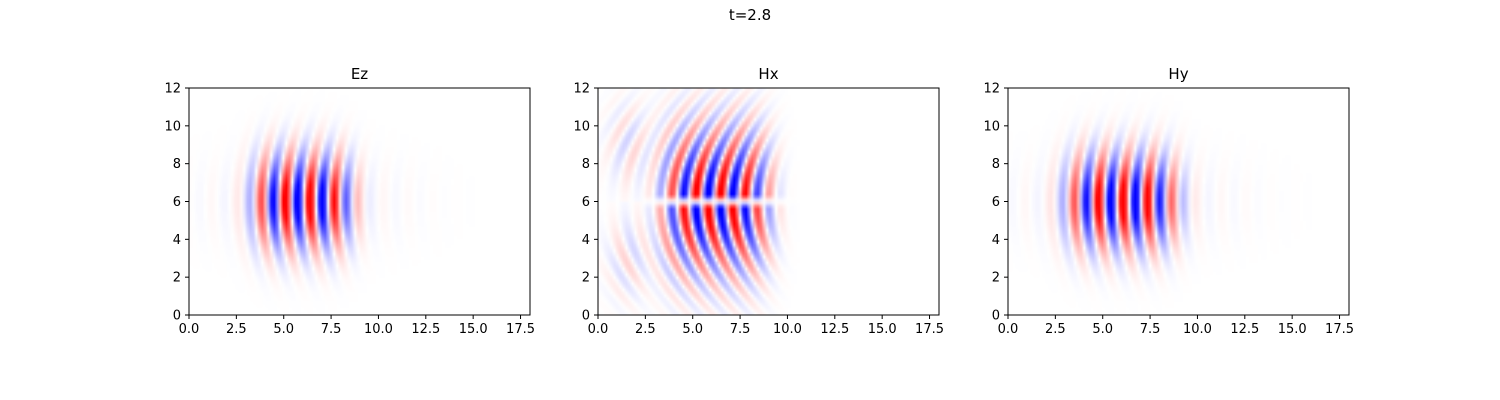 The image size is (1500, 400). Describe the element at coordinates (768, 74) in the screenshot. I see `panel-title: Hx` at that location.